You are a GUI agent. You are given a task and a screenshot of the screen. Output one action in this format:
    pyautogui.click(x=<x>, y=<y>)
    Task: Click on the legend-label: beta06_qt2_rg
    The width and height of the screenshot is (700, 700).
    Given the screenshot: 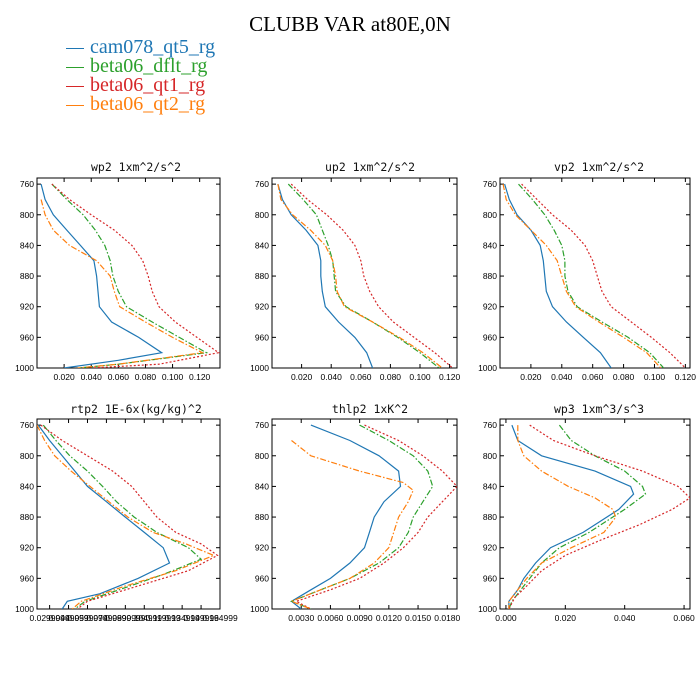 What is the action you would take?
    pyautogui.click(x=148, y=104)
    